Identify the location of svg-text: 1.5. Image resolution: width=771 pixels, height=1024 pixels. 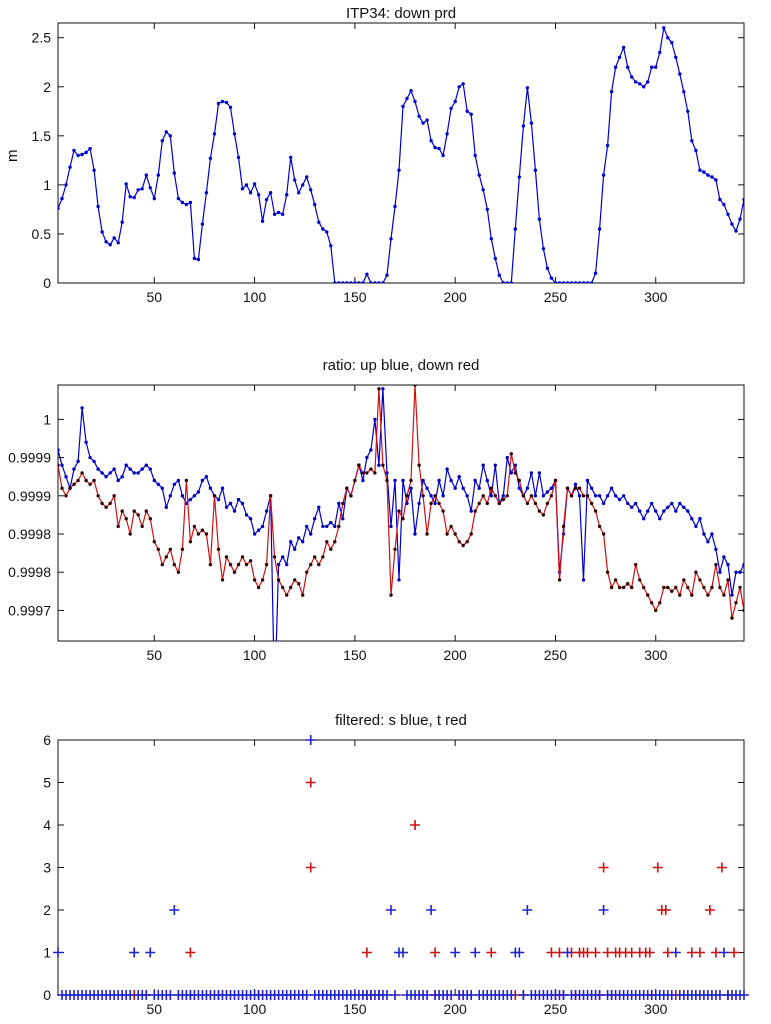
(42, 136).